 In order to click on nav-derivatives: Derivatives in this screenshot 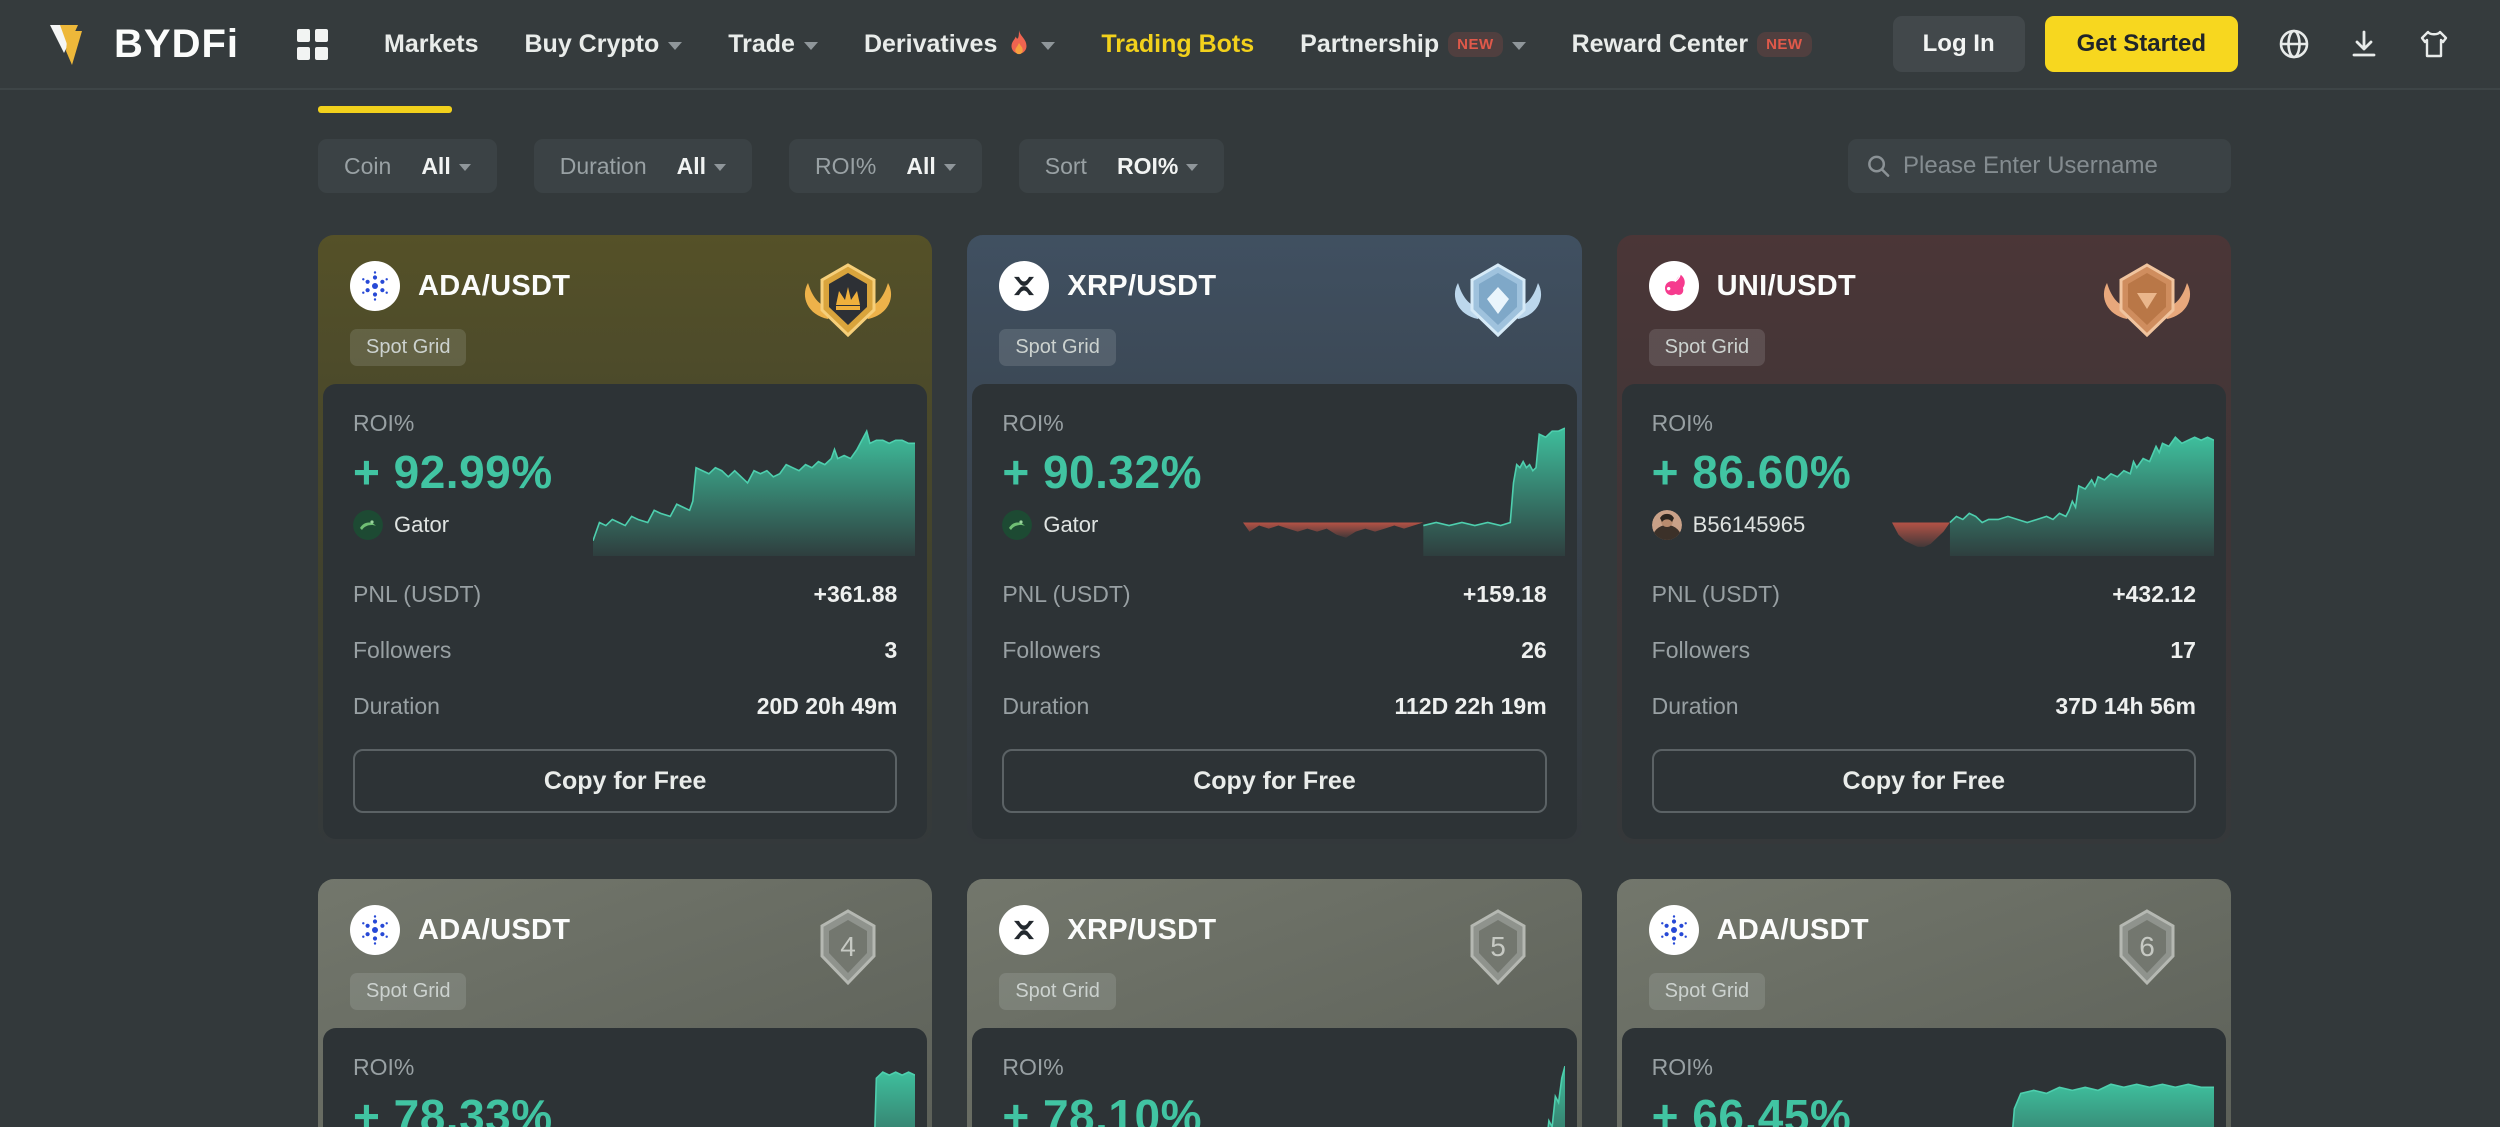, I will do `click(959, 44)`.